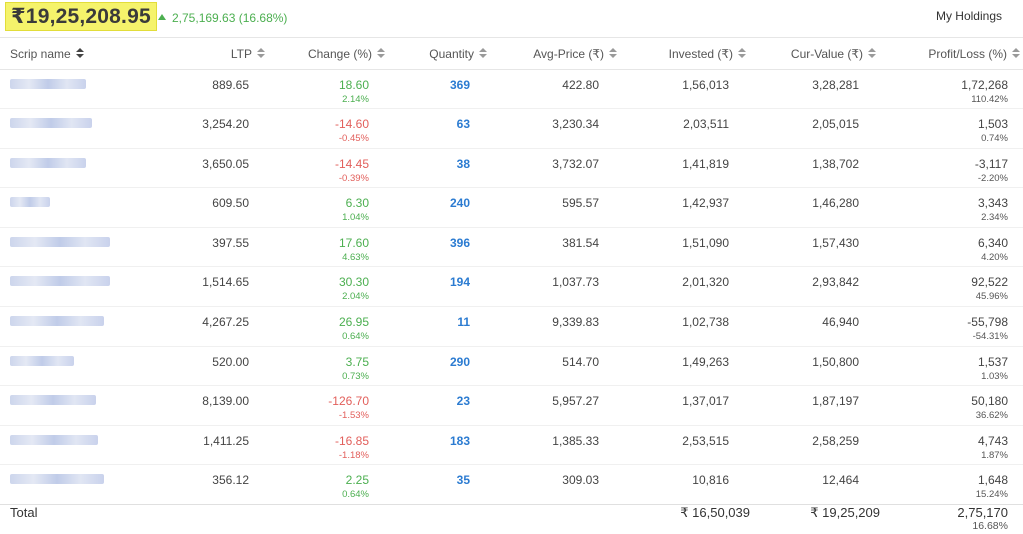  Describe the element at coordinates (715, 512) in the screenshot. I see `total-invested: ₹ 16,50,039` at that location.